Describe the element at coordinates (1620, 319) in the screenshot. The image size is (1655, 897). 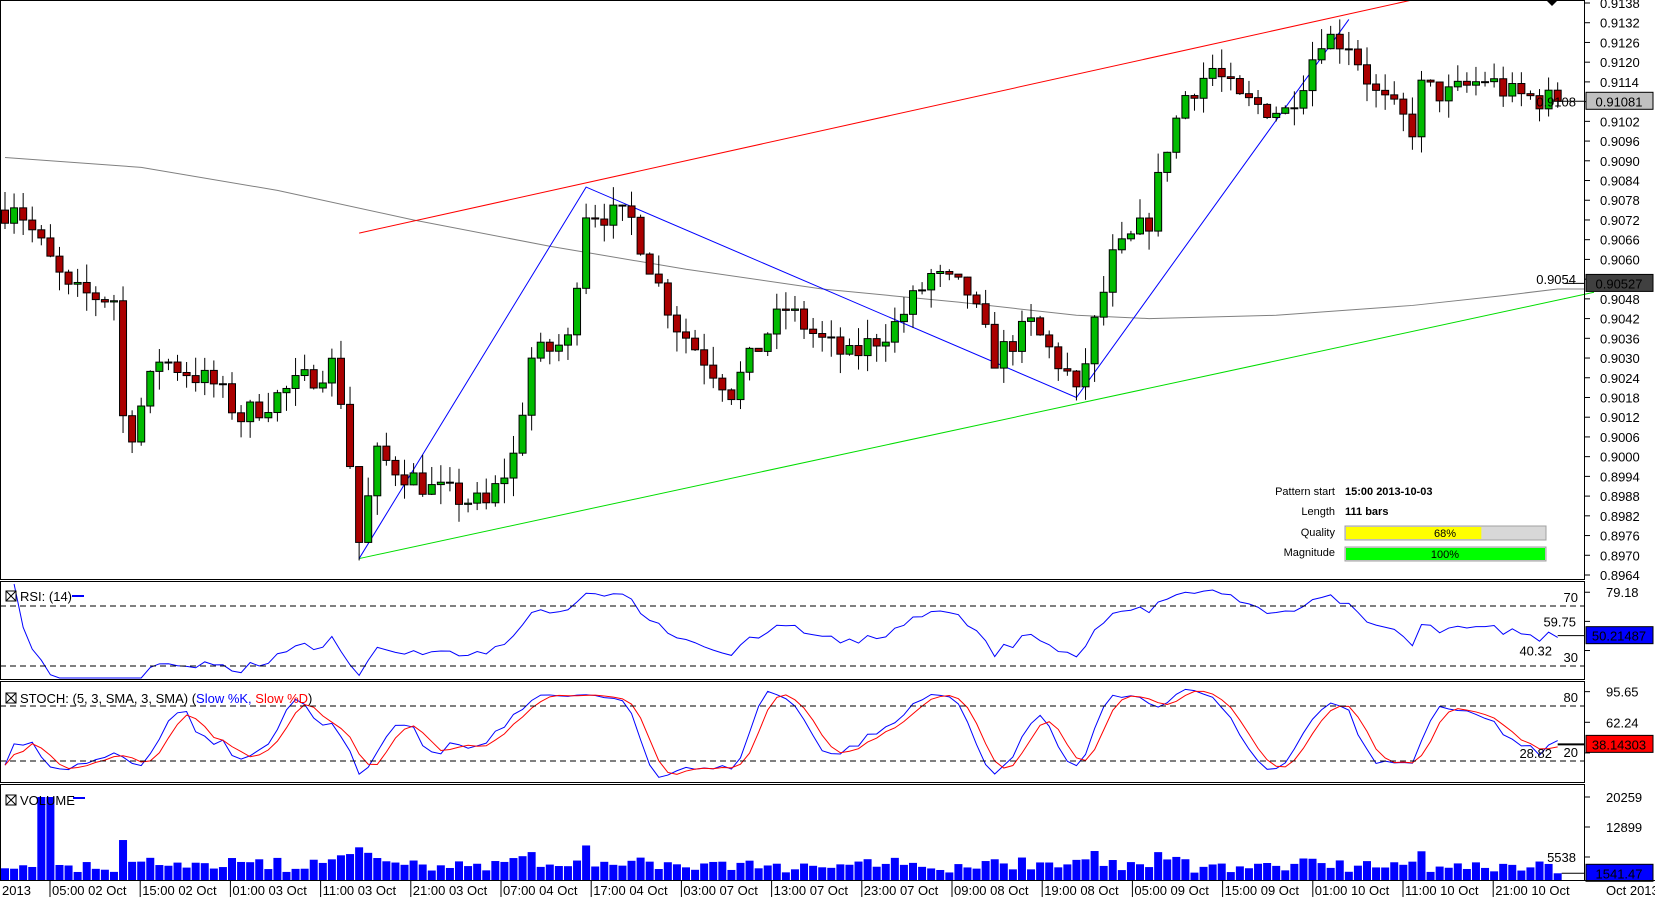
I see `price-tick-label: 0.9042` at that location.